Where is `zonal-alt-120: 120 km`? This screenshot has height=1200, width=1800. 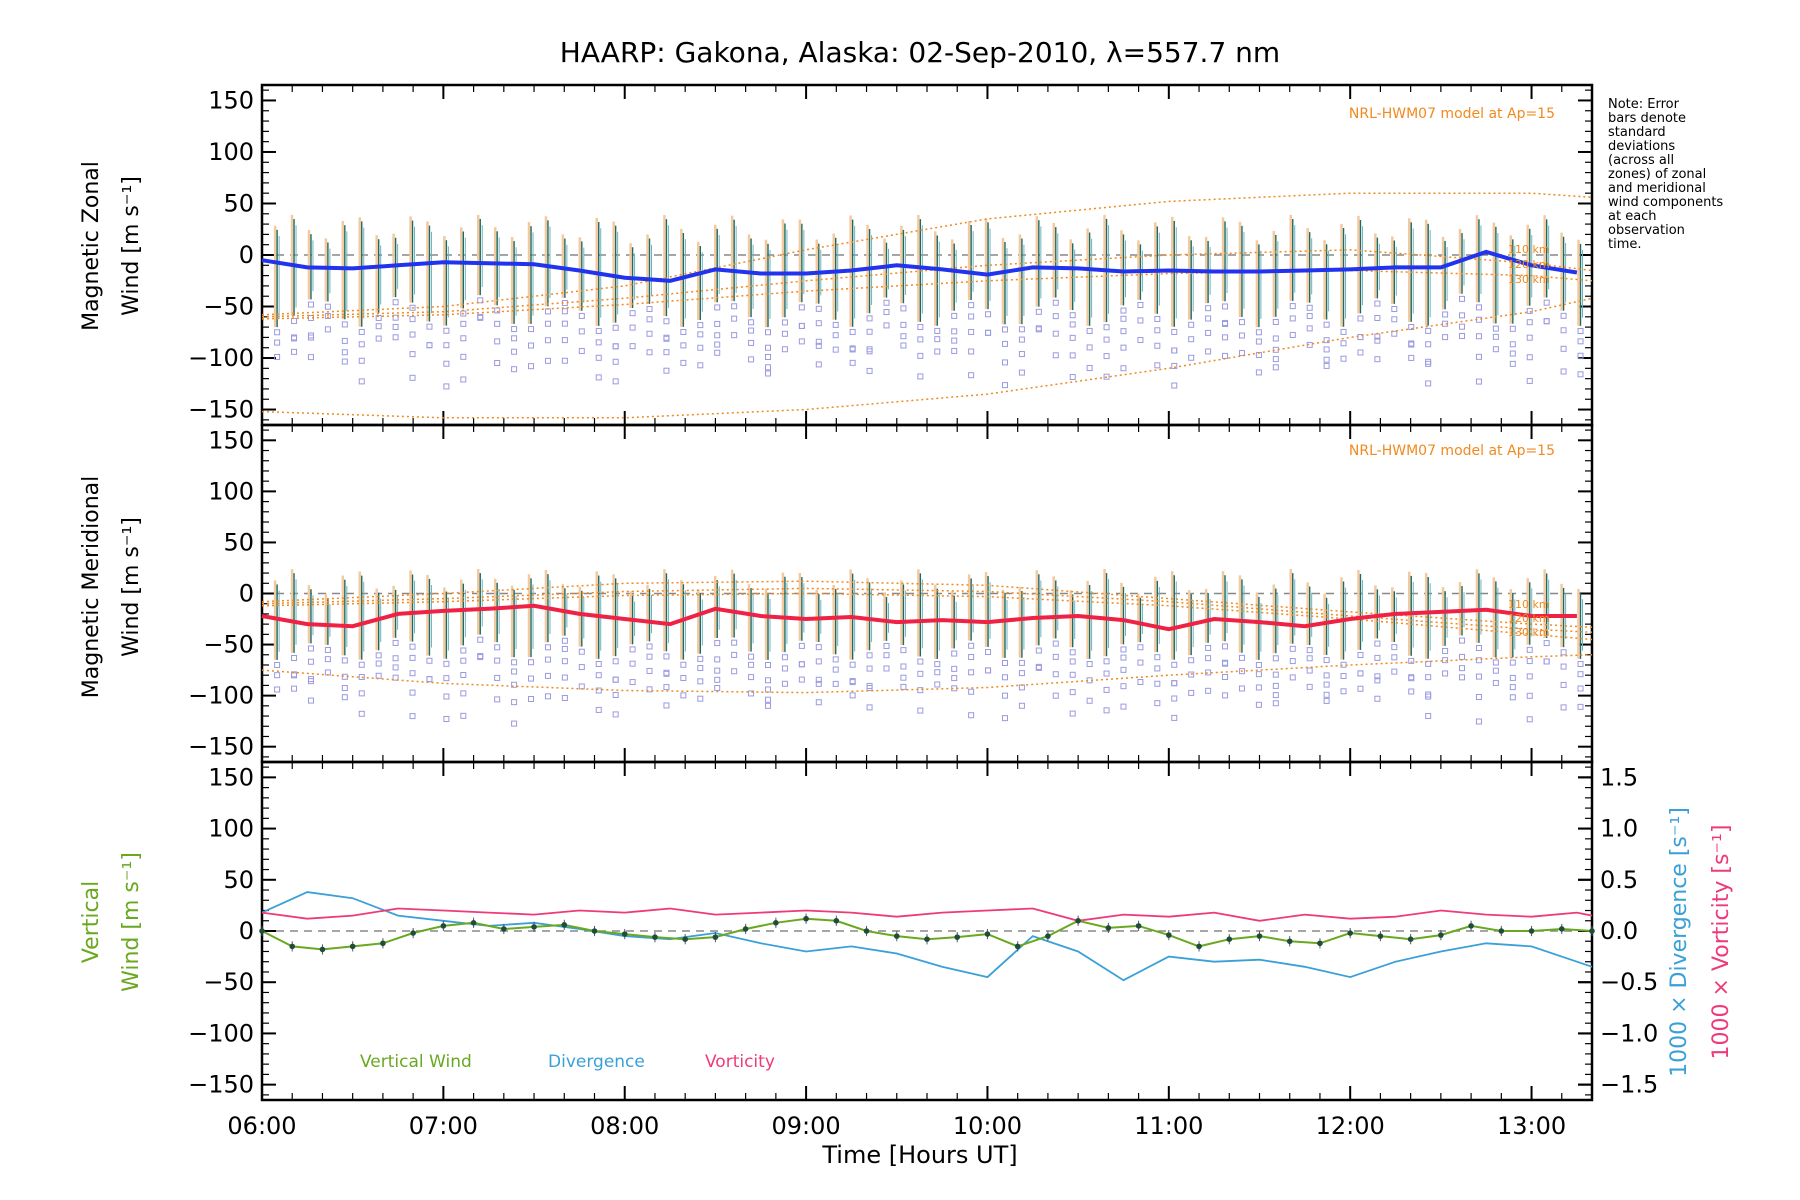
zonal-alt-120: 120 km is located at coordinates (1529, 264).